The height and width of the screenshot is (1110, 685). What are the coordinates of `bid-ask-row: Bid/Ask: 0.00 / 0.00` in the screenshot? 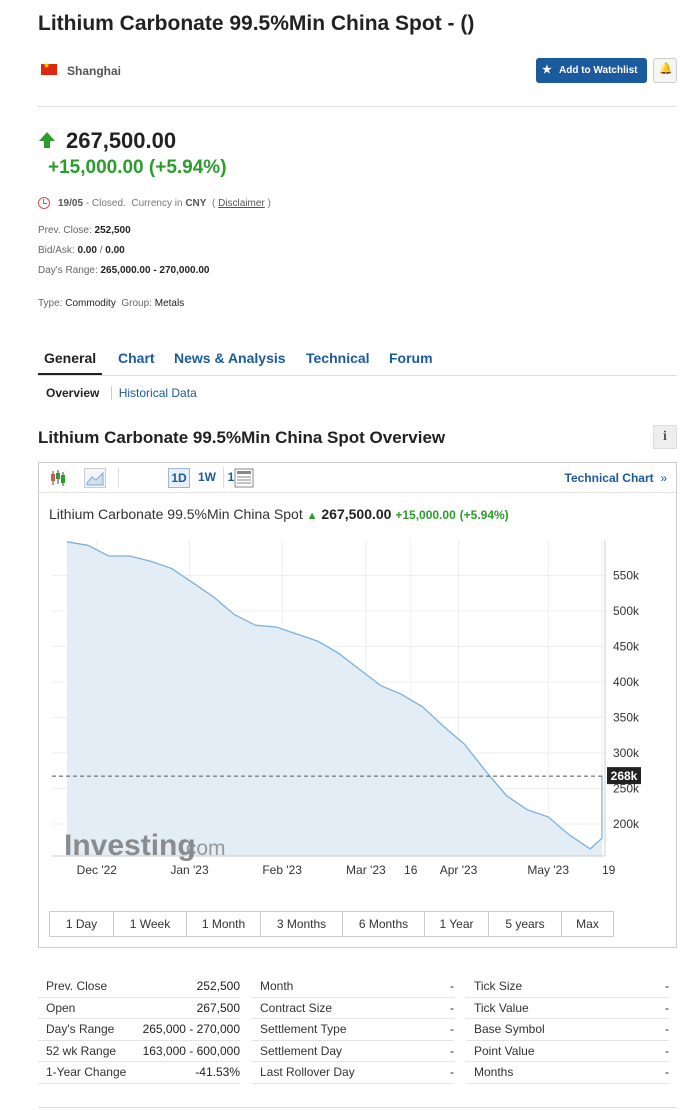 It's located at (81, 250).